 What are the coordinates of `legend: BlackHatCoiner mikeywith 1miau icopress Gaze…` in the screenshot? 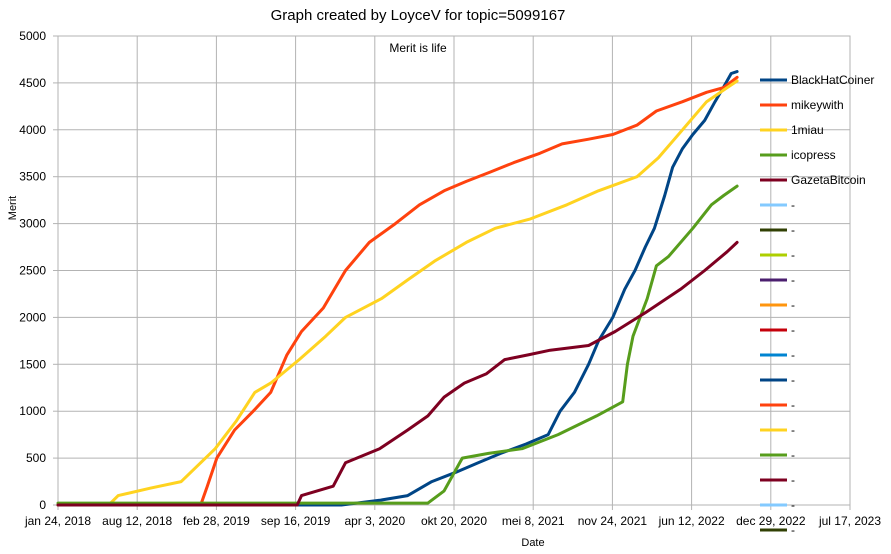 It's located at (817, 305).